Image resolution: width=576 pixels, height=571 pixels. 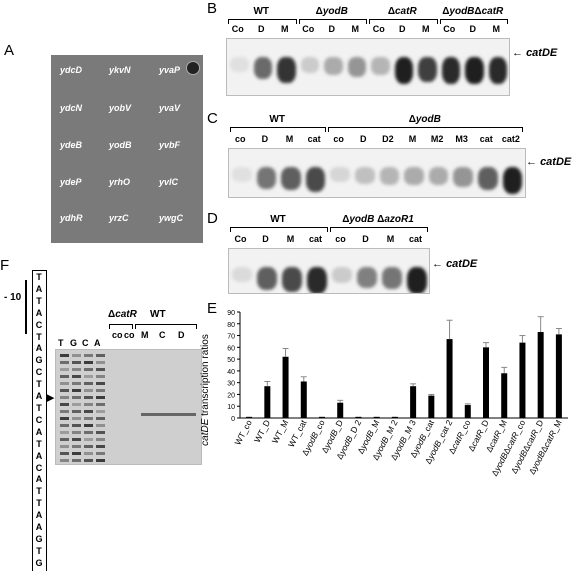 I want to click on panel-label-f: F, so click(x=5, y=265).